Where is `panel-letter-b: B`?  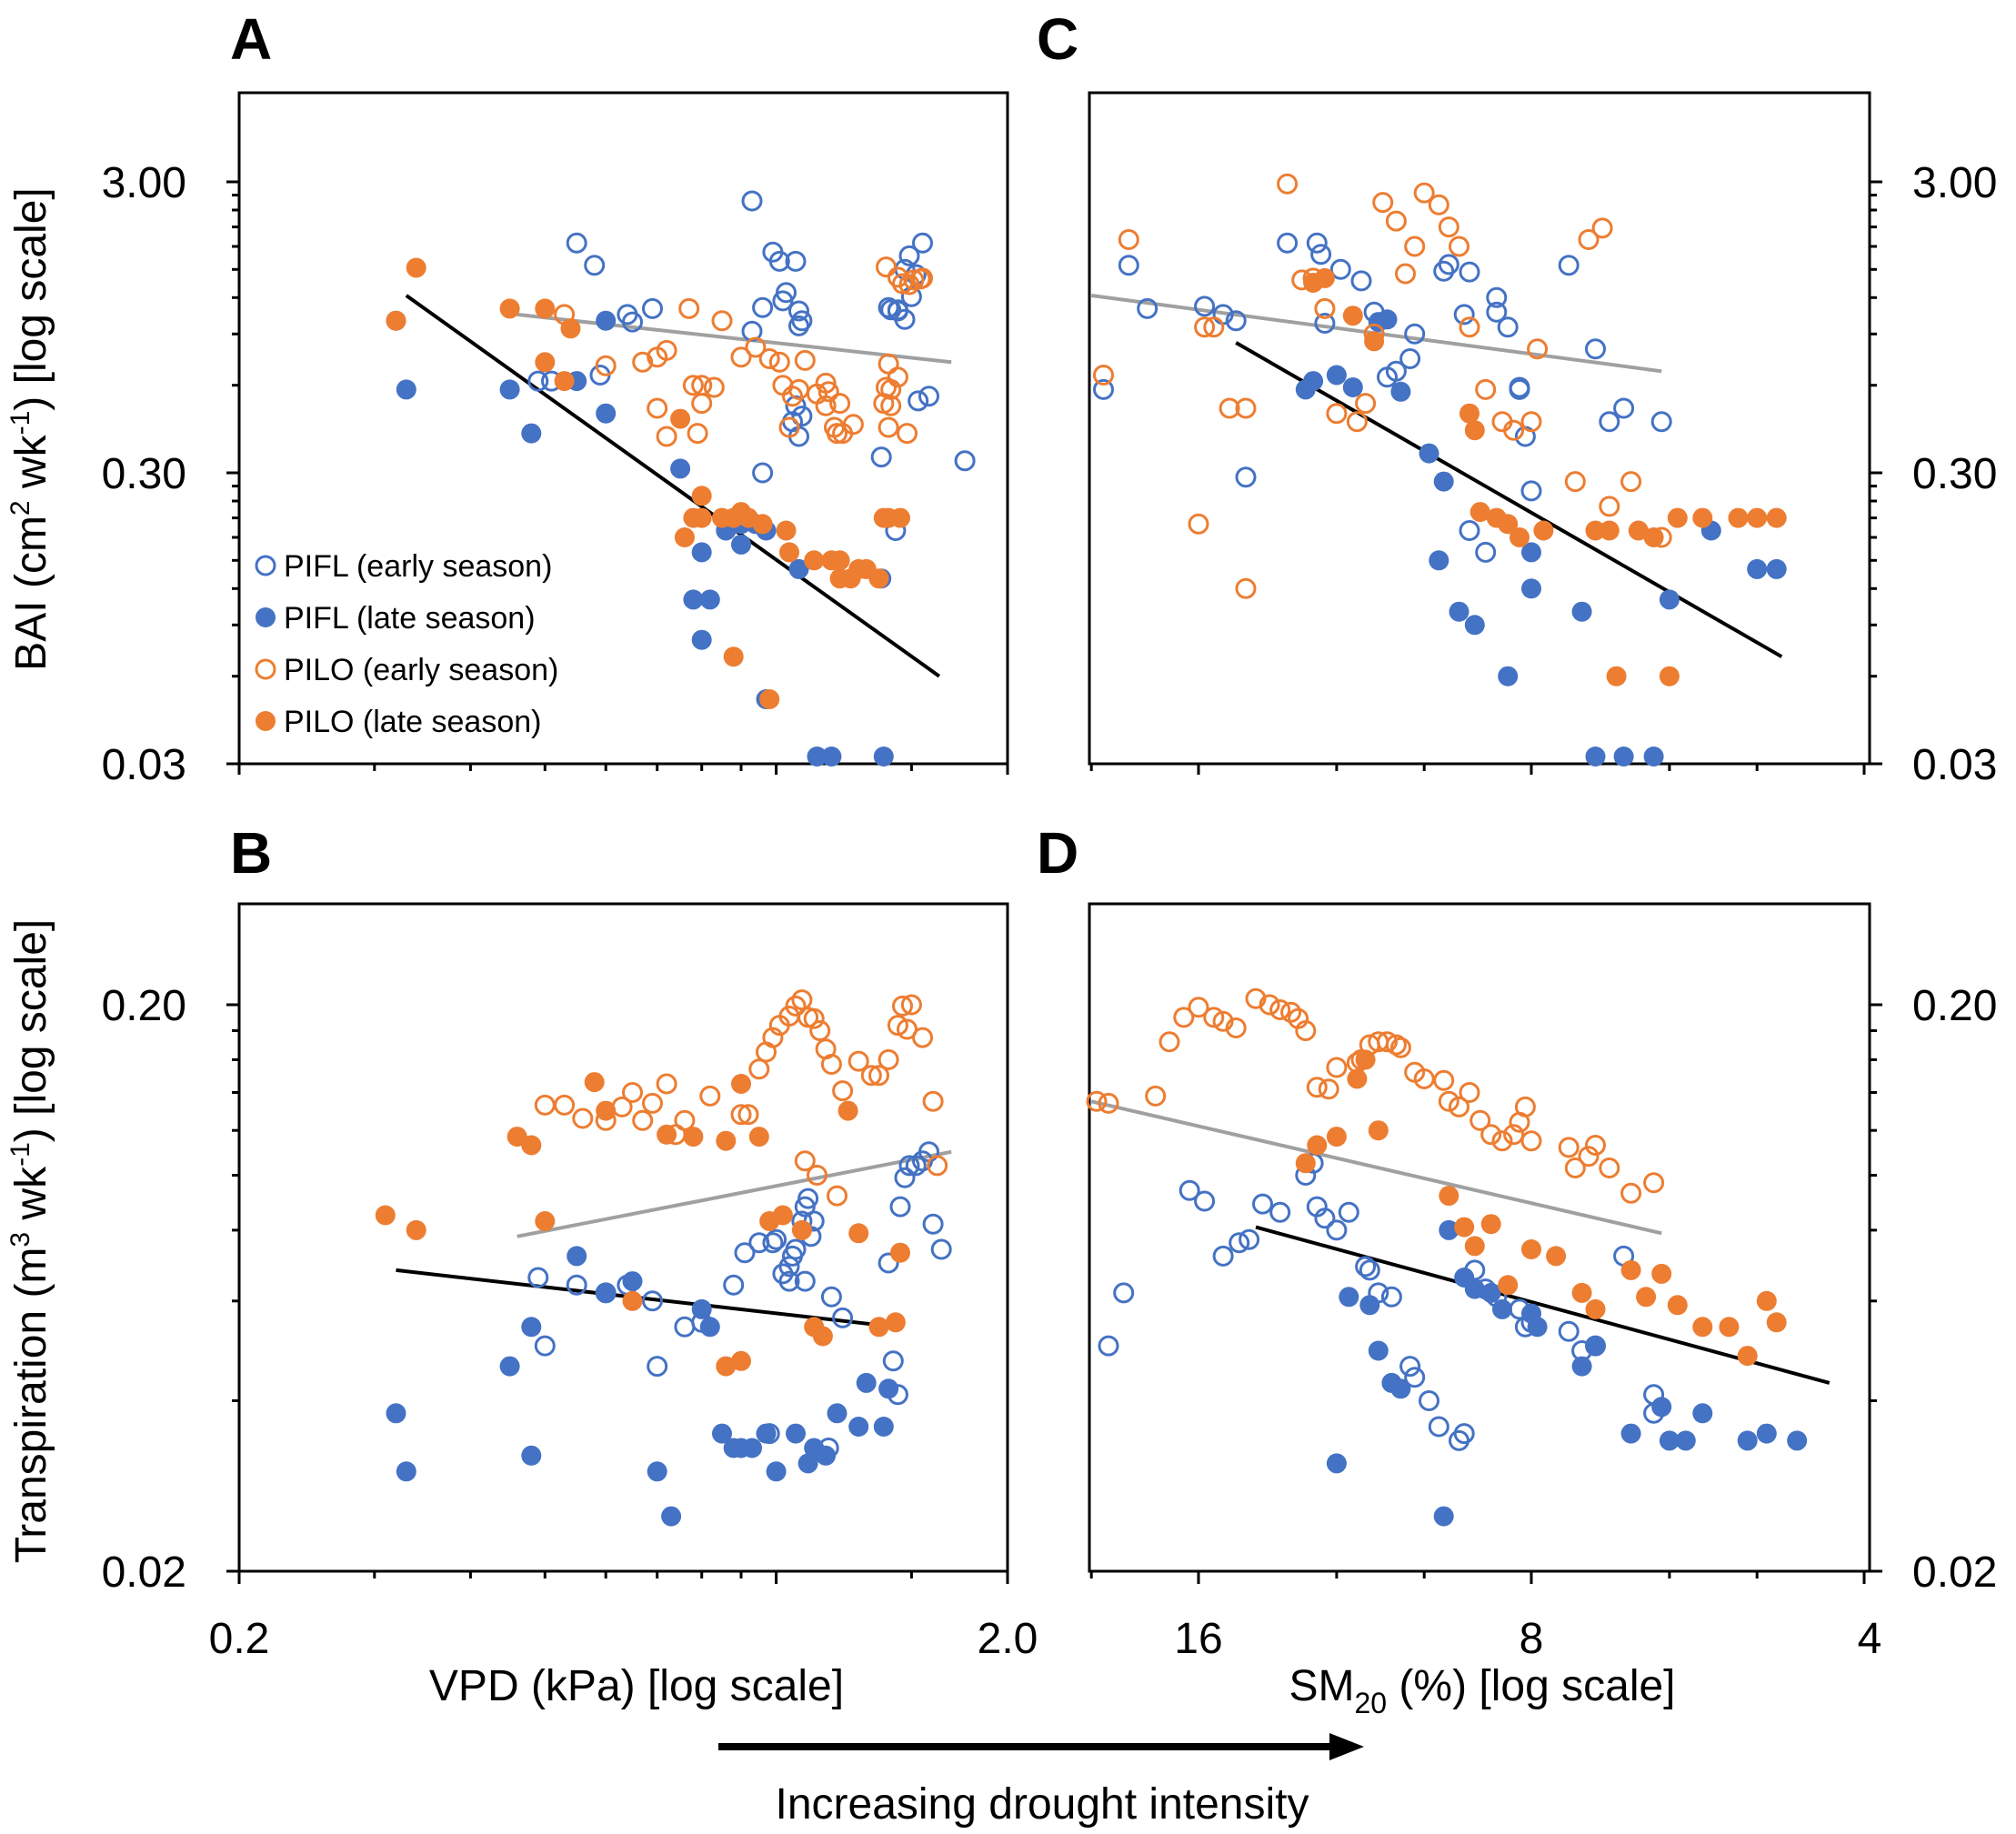
panel-letter-b: B is located at coordinates (251, 853).